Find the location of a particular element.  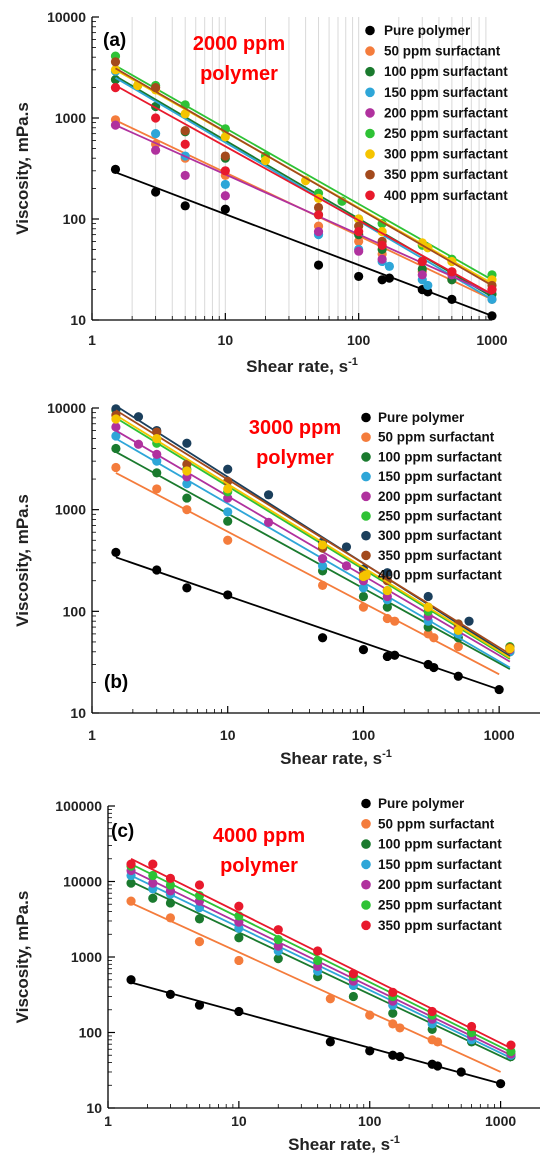

polymer-annotation-line1: 4000 ppm is located at coordinates (259, 836).